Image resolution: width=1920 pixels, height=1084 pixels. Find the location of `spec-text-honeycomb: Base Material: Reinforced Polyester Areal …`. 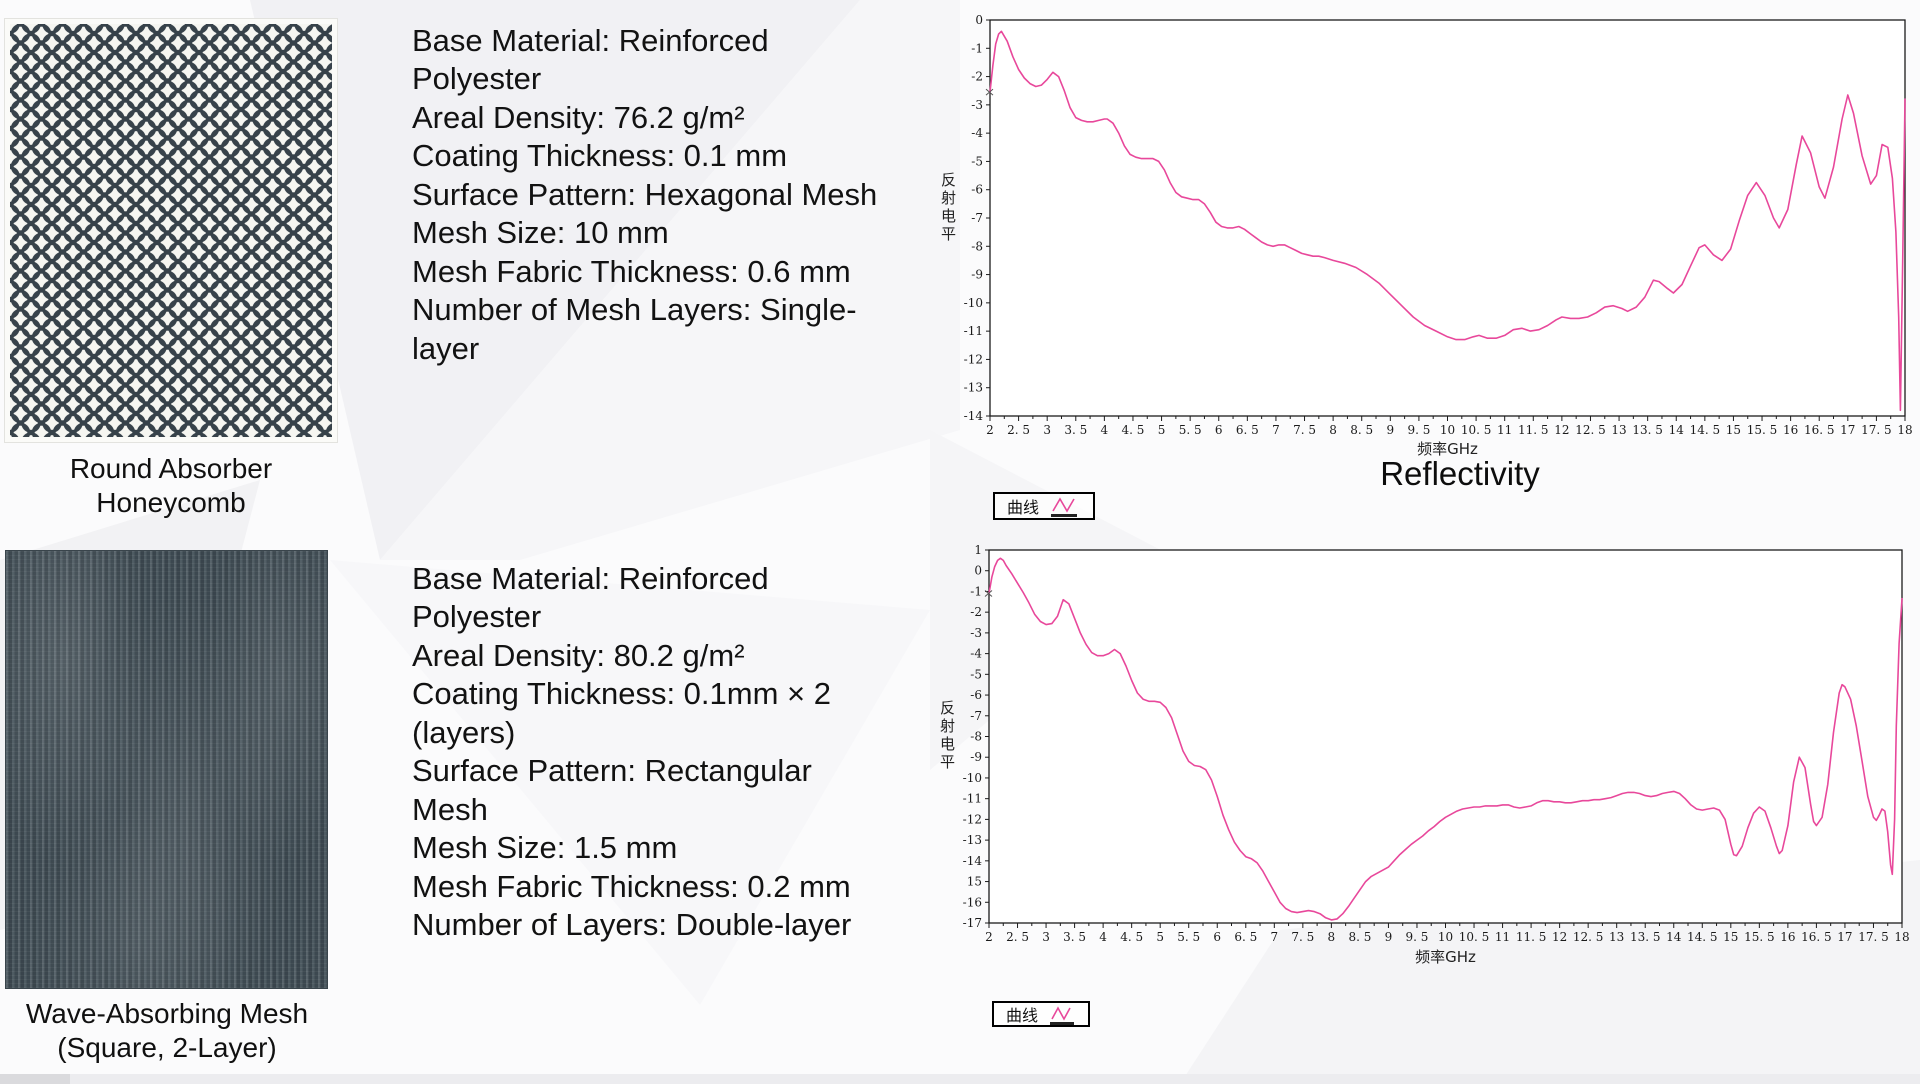

spec-text-honeycomb: Base Material: Reinforced Polyester Areal … is located at coordinates (692, 195).